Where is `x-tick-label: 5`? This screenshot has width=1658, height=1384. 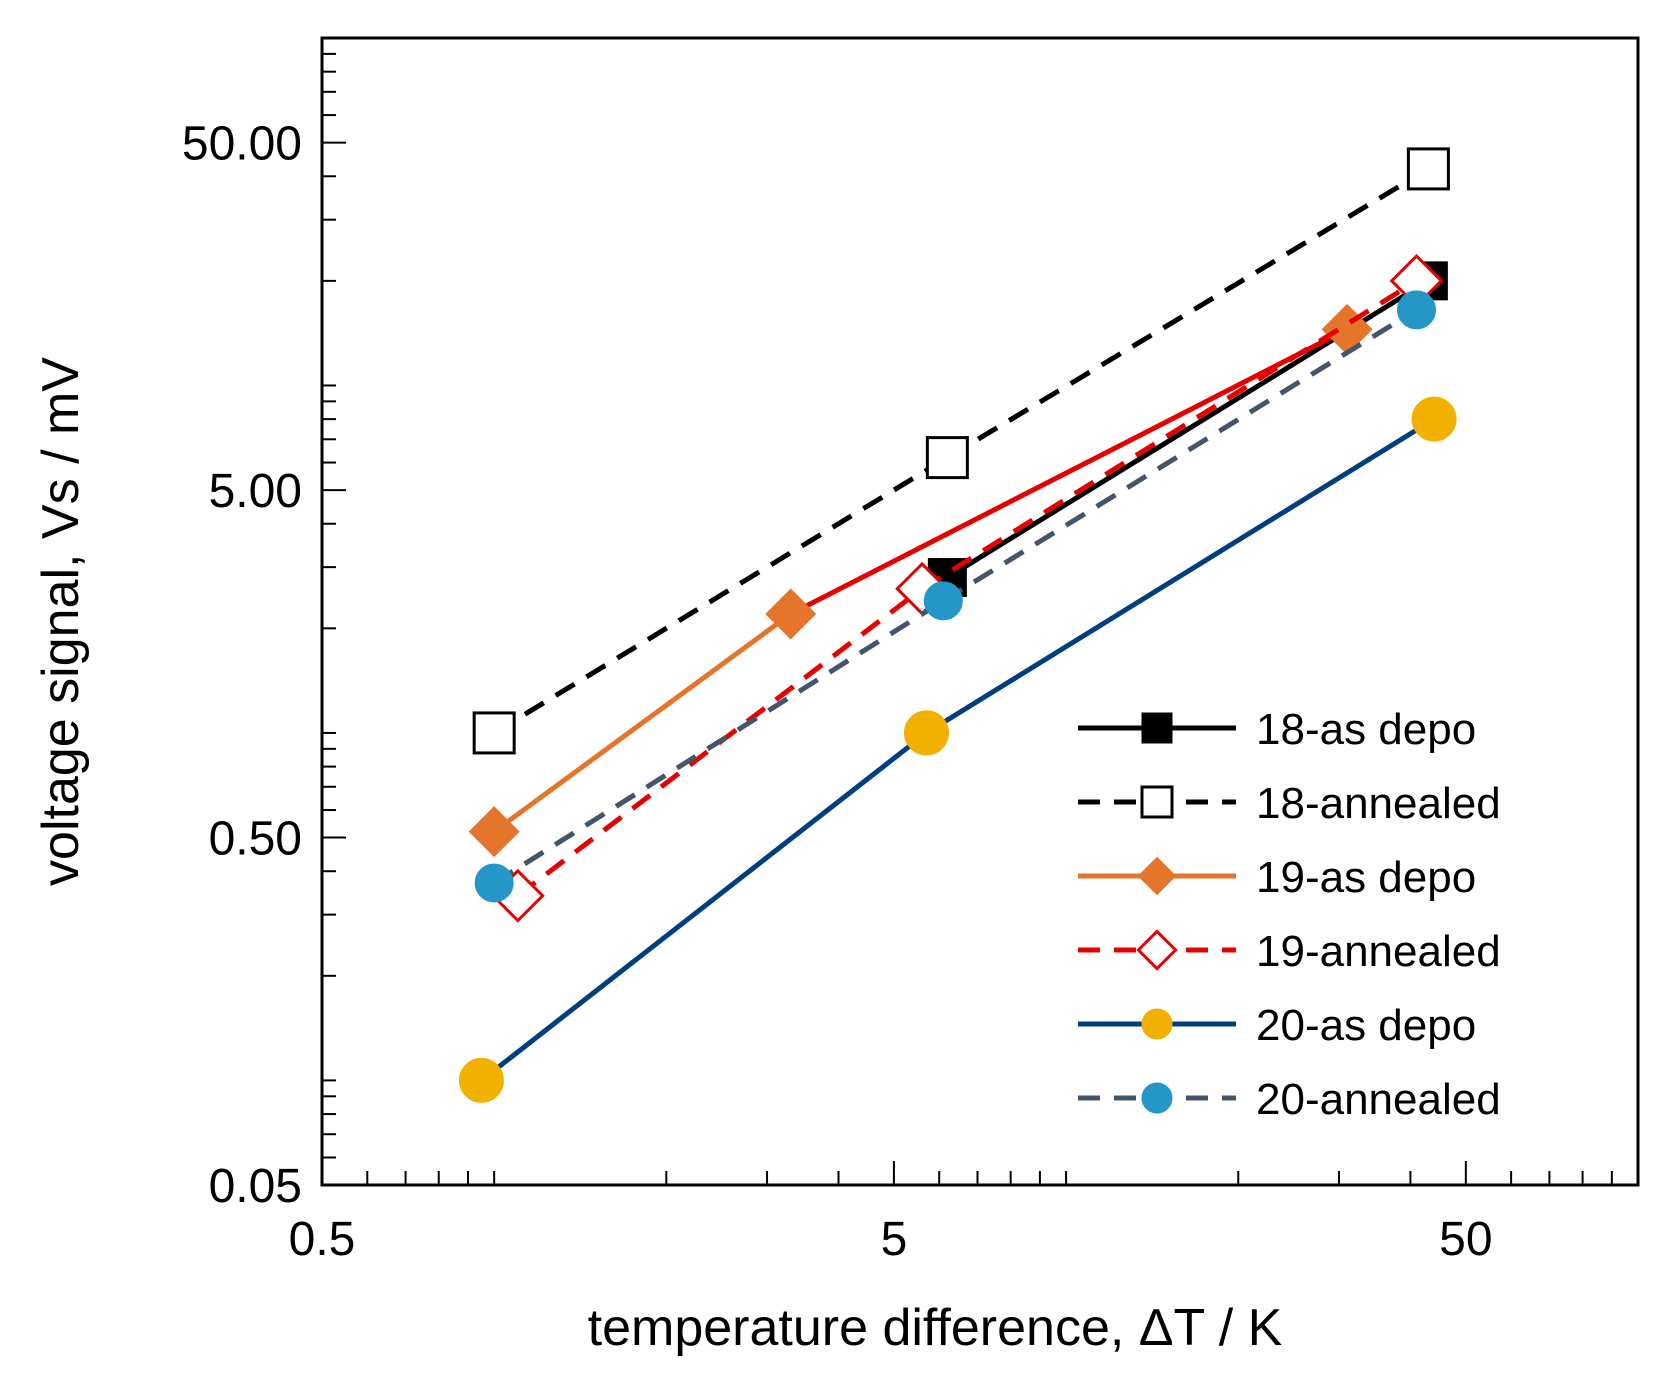
x-tick-label: 5 is located at coordinates (894, 1239).